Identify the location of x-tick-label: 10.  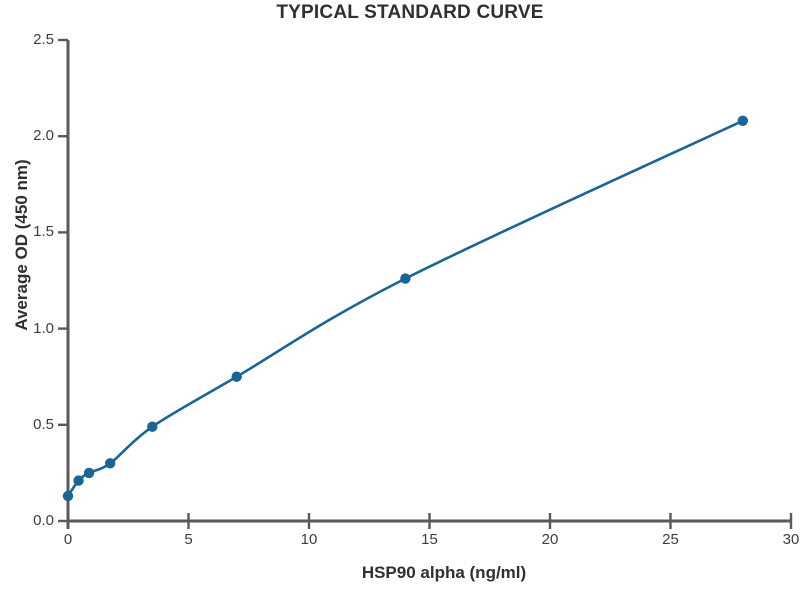
(309, 539).